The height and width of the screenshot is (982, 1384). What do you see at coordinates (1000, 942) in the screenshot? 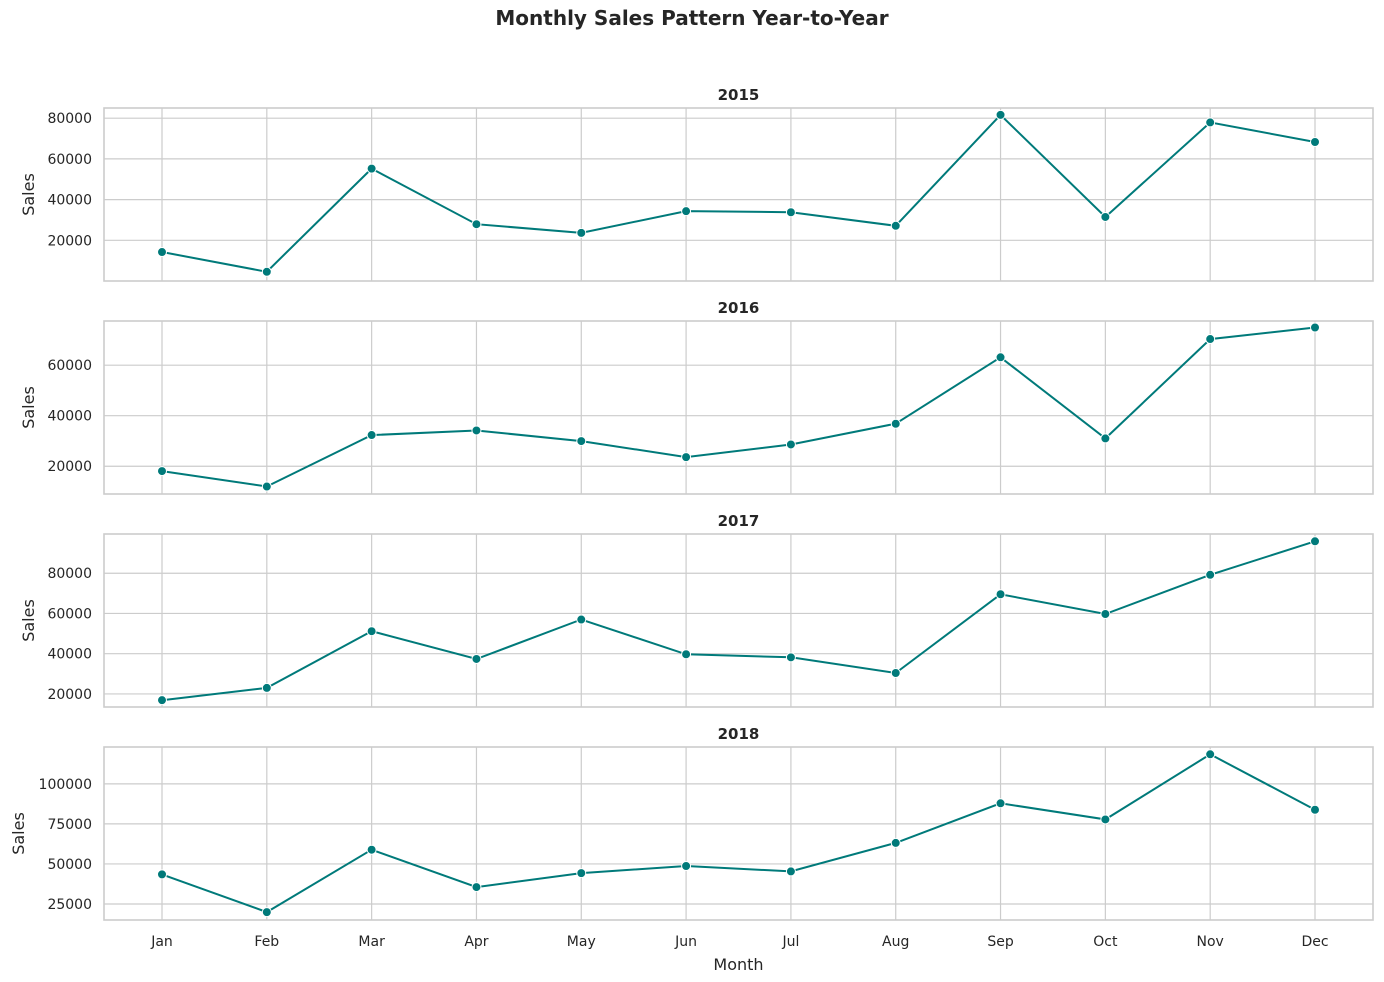
I see `x-tick-label: Sep` at bounding box center [1000, 942].